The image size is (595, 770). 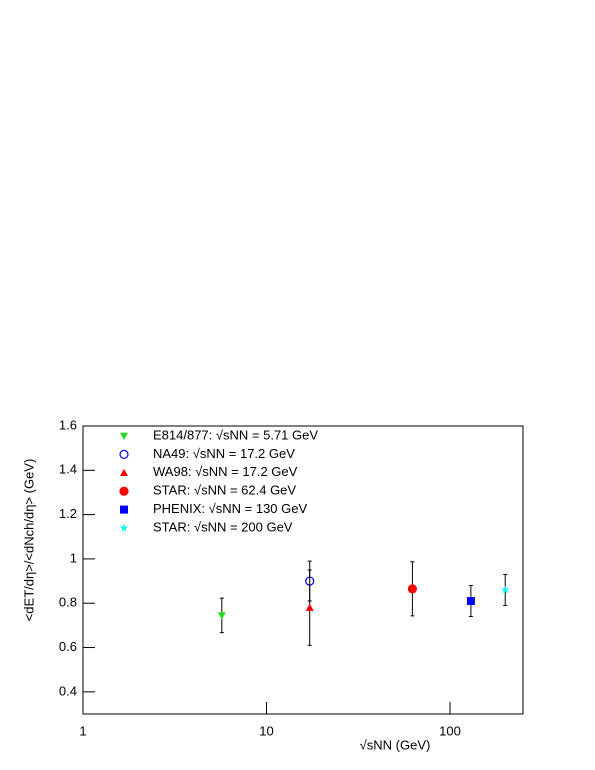 What do you see at coordinates (223, 526) in the screenshot?
I see `legend-label: STAR: √sNN = 200 GeV` at bounding box center [223, 526].